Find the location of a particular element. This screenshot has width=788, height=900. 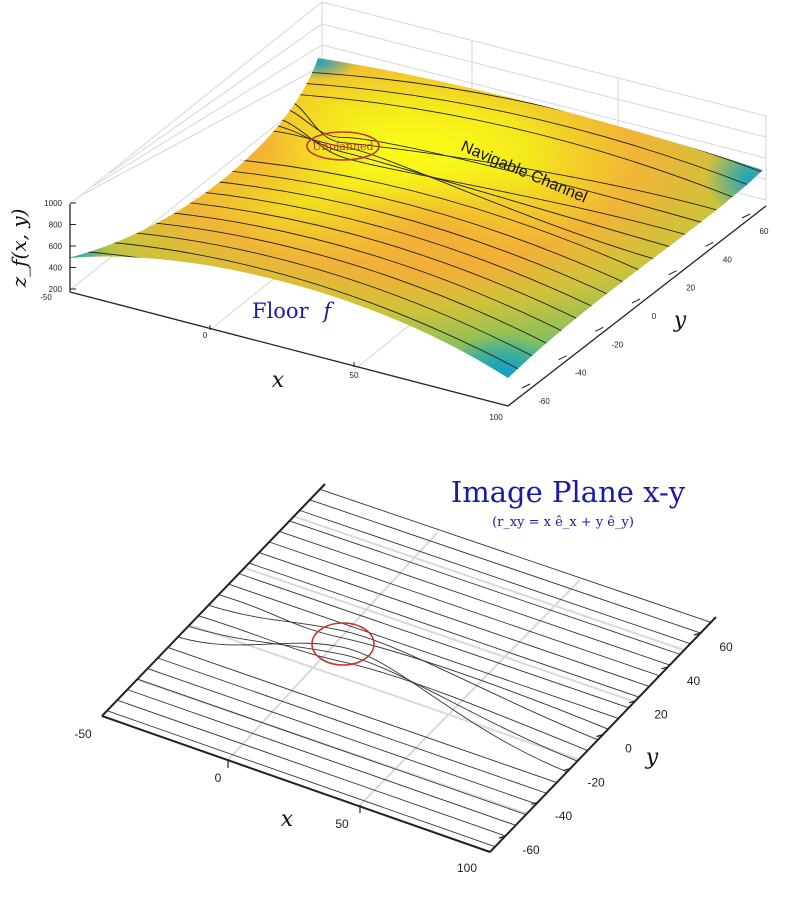

floor-label: Floor f is located at coordinates (293, 311).